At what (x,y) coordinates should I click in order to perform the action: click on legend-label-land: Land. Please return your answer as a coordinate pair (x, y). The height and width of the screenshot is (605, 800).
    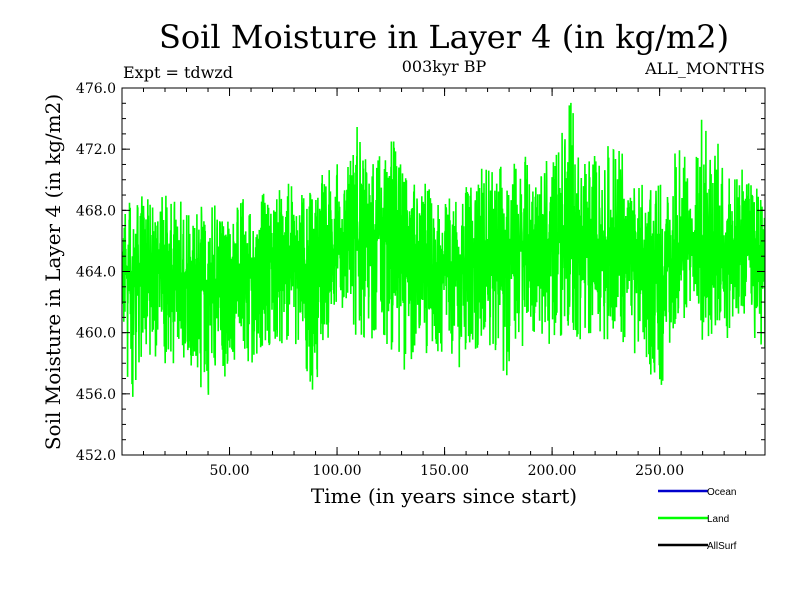
    Looking at the image, I should click on (718, 519).